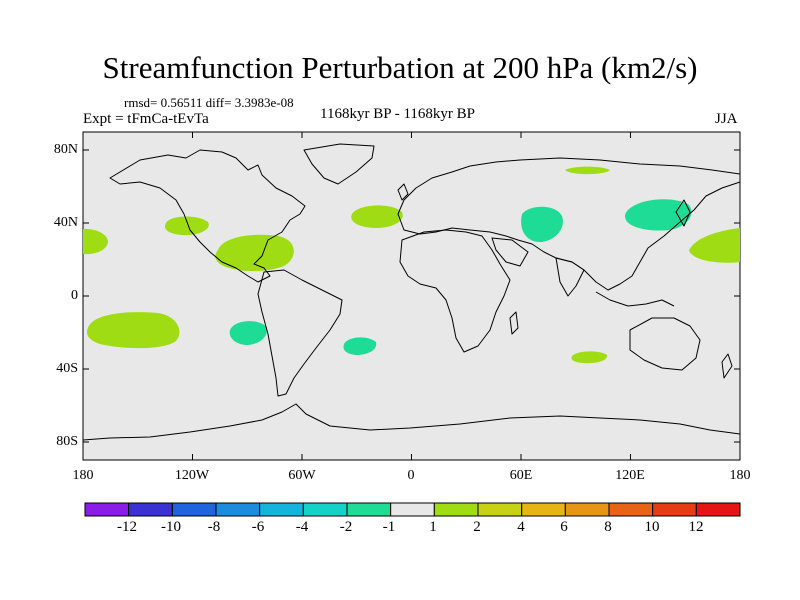 This screenshot has width=800, height=600. Describe the element at coordinates (346, 527) in the screenshot. I see `colorbar-label: -2` at that location.